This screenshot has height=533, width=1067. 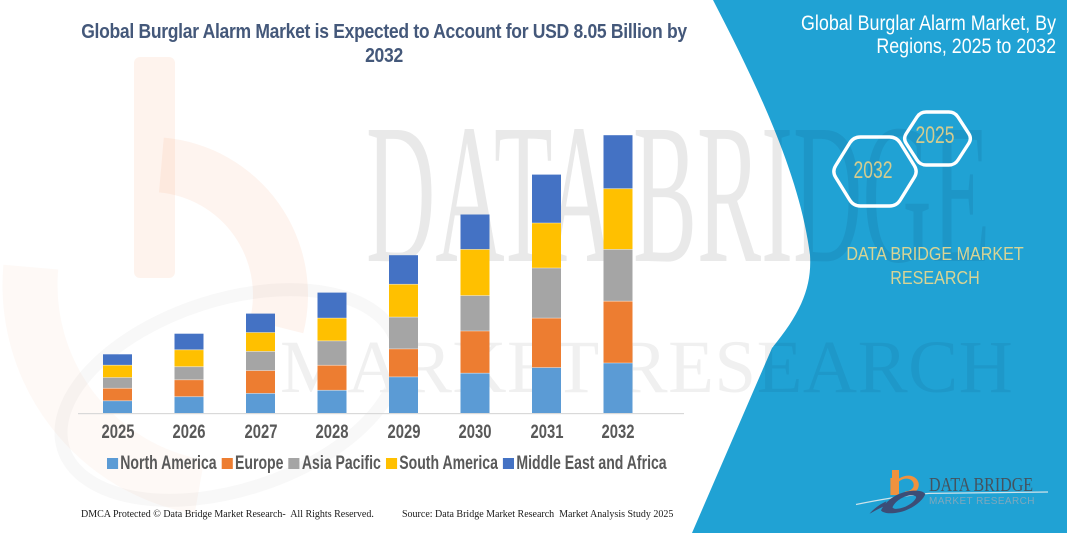 What do you see at coordinates (982, 501) in the screenshot?
I see `svg-text: MARKET RESEARCH` at bounding box center [982, 501].